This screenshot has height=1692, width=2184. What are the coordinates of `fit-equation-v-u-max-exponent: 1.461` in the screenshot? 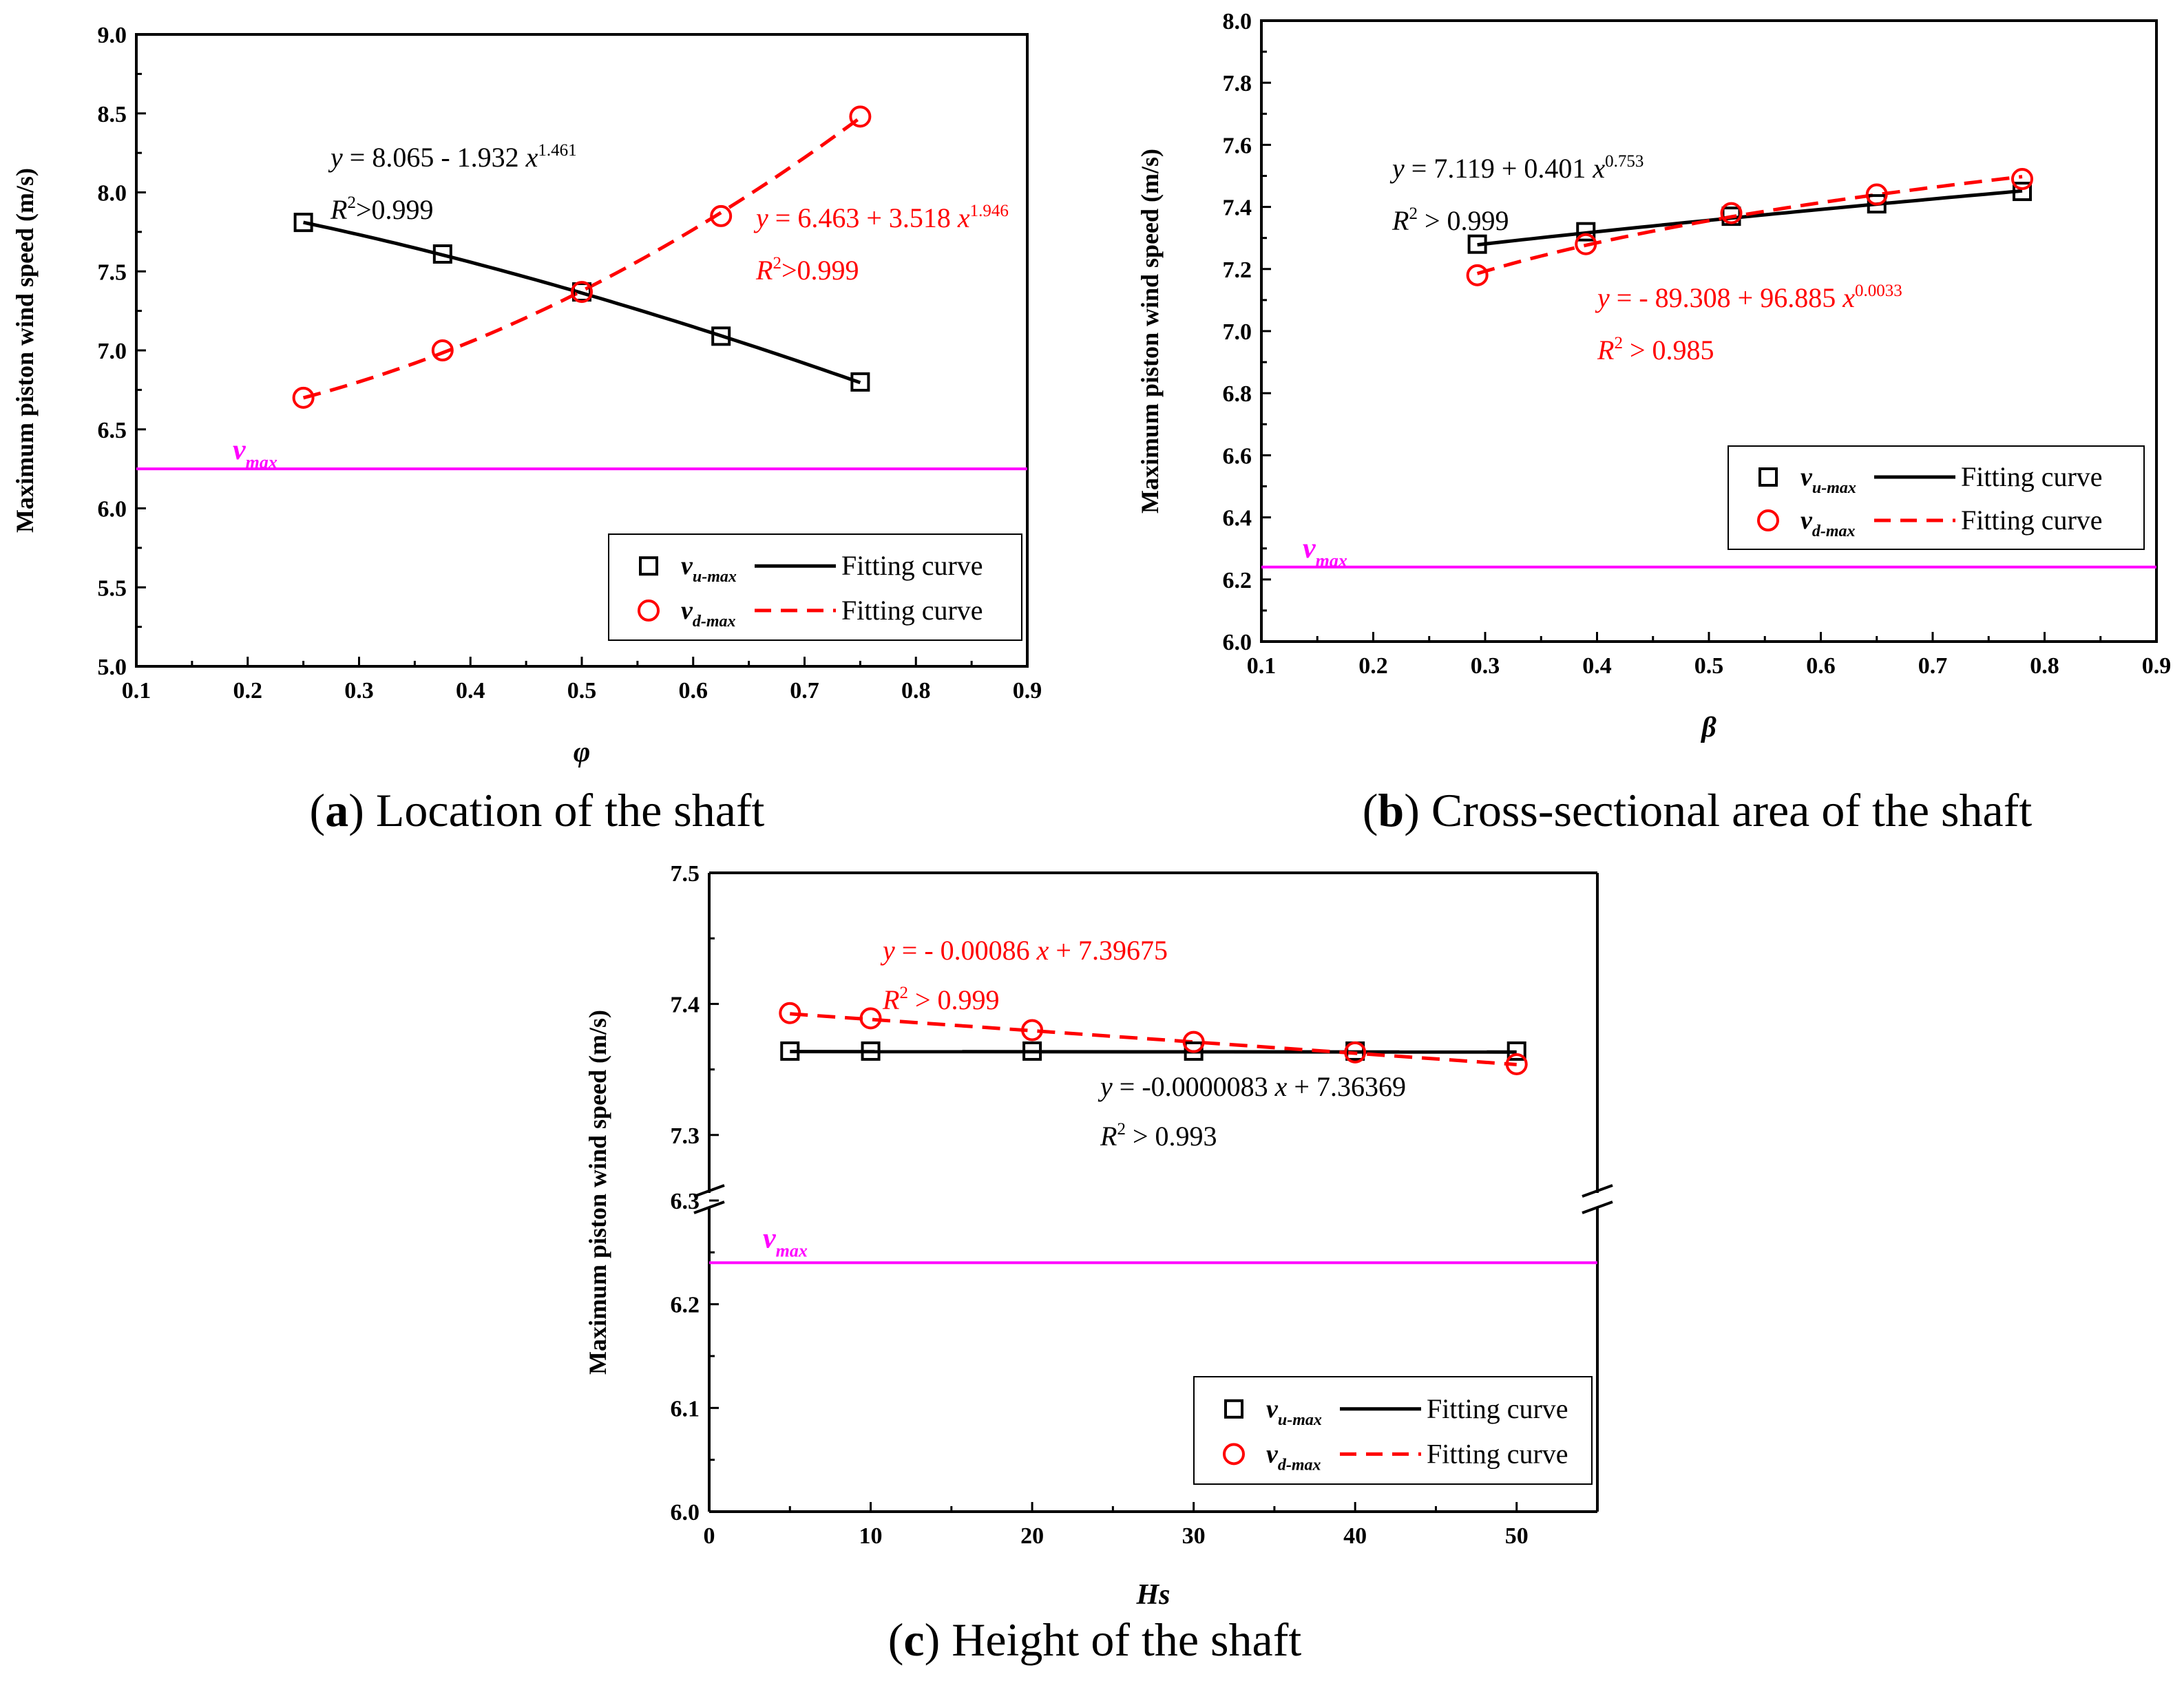 It's located at (557, 150).